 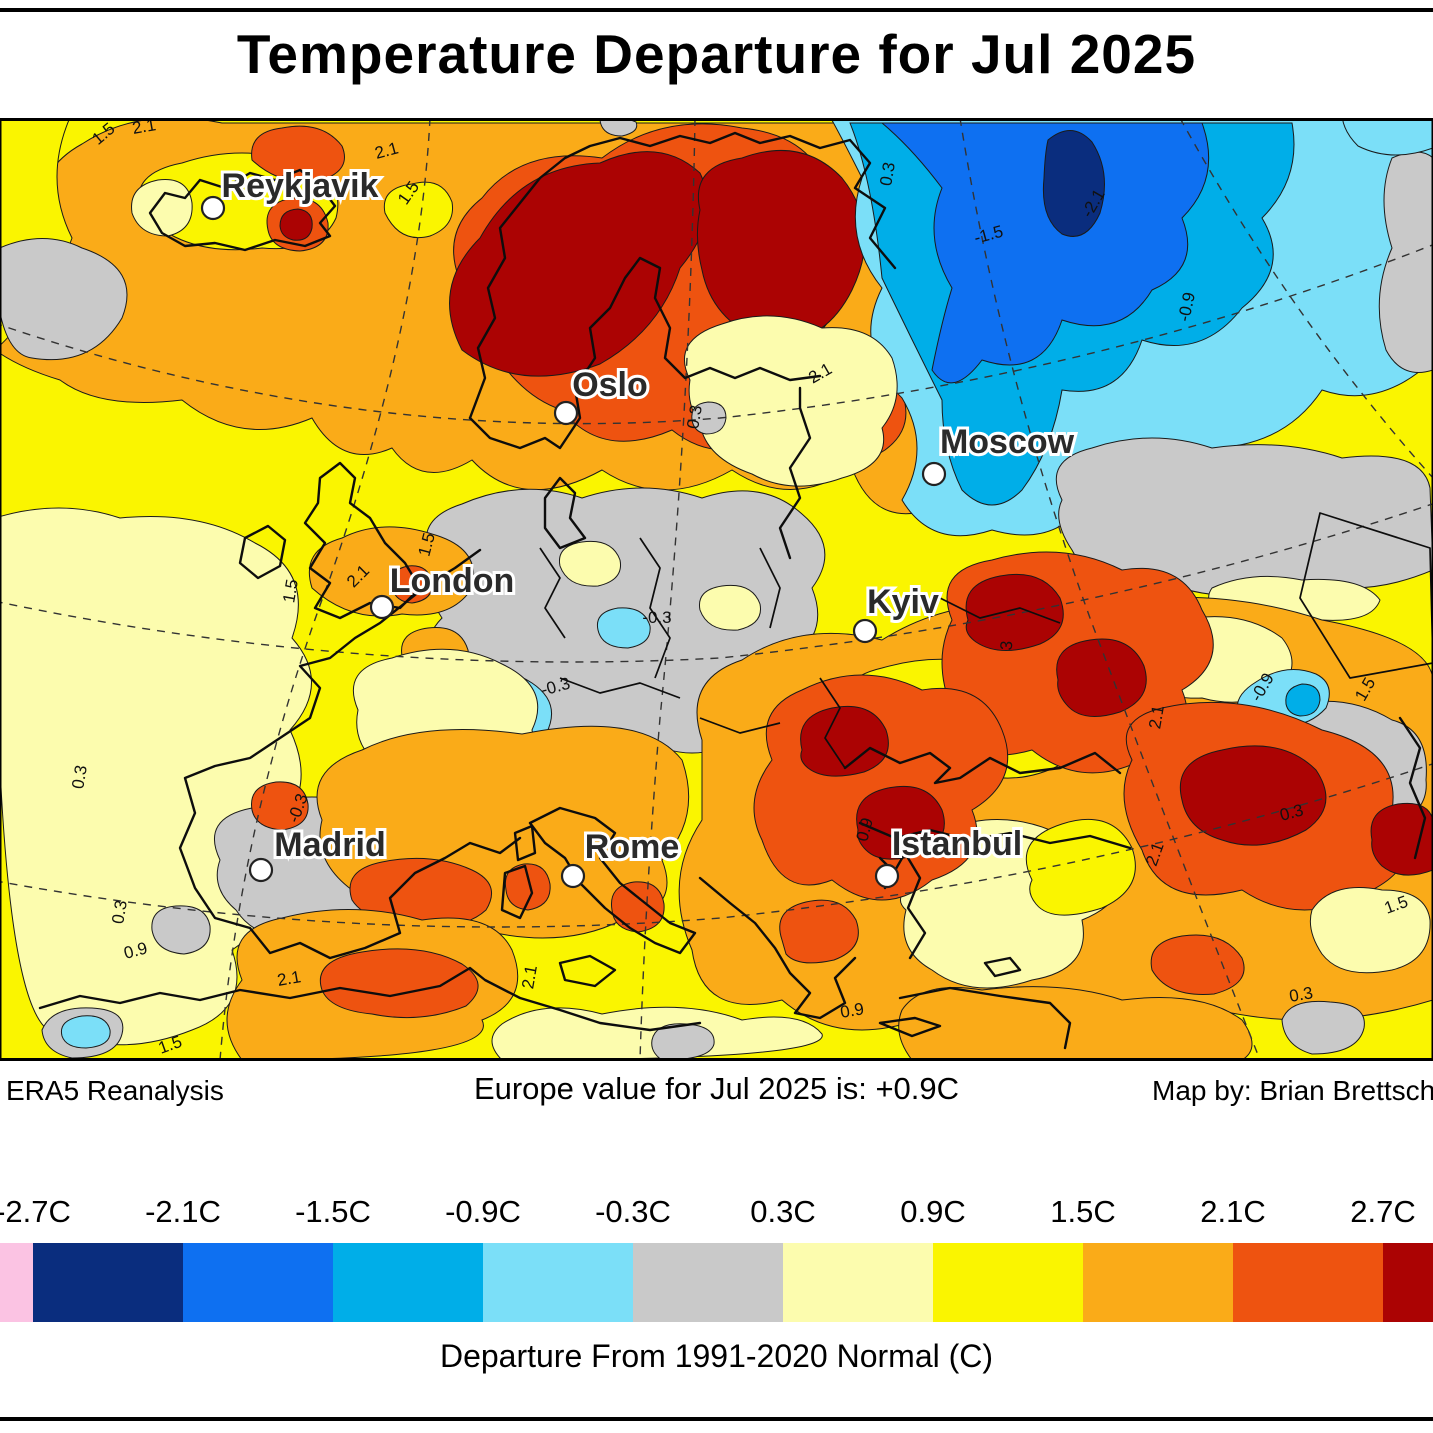 What do you see at coordinates (452, 581) in the screenshot?
I see `city-label: London` at bounding box center [452, 581].